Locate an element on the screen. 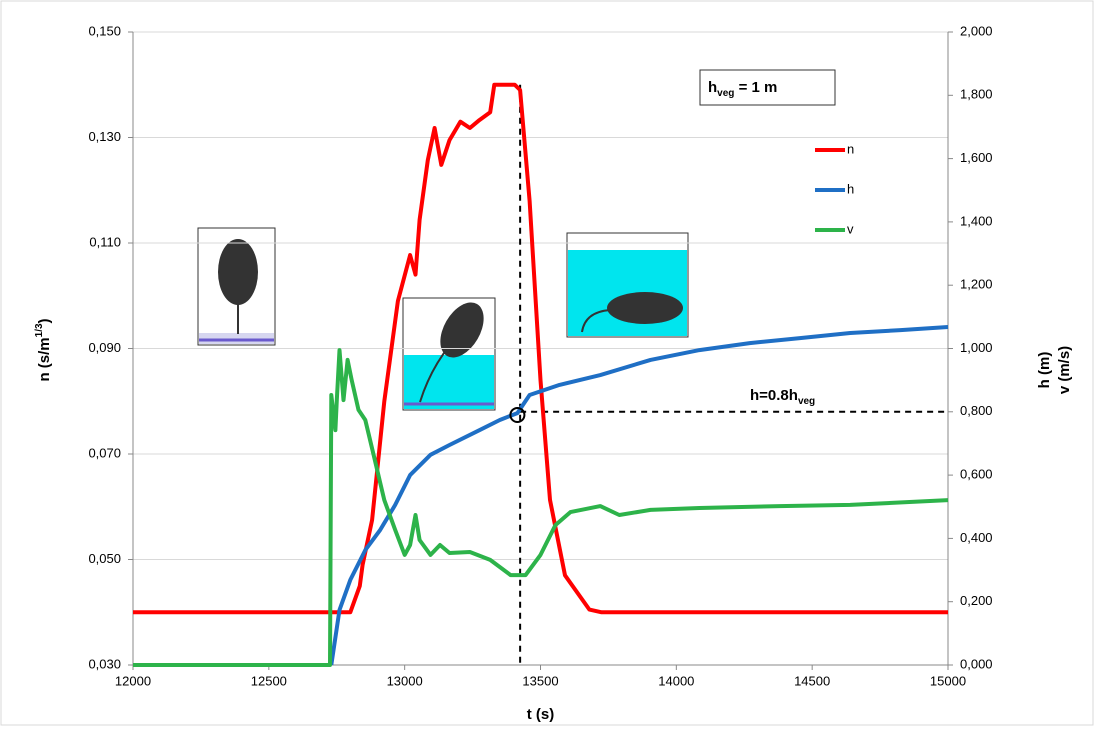 Image resolution: width=1094 pixels, height=731 pixels. y2-tick-label: 1,000 is located at coordinates (976, 347).